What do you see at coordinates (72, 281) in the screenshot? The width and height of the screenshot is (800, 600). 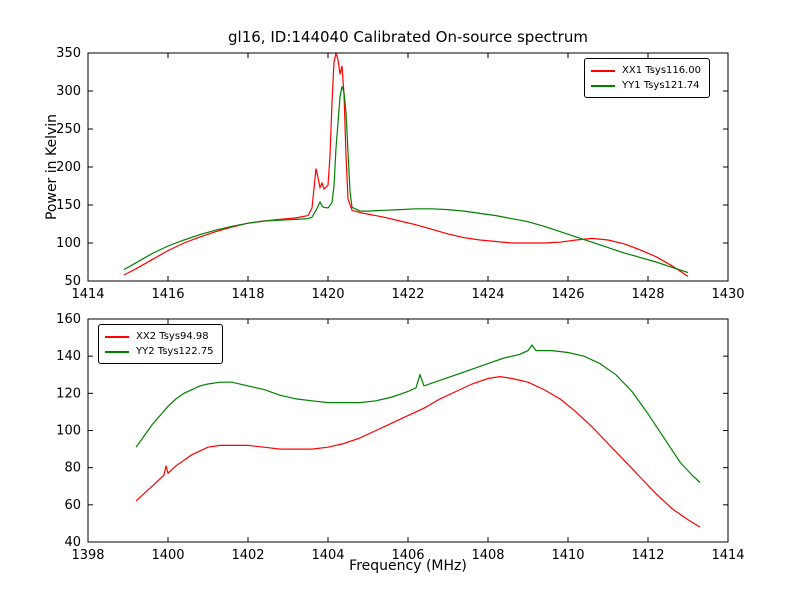 I see `y-tick-label: 50` at bounding box center [72, 281].